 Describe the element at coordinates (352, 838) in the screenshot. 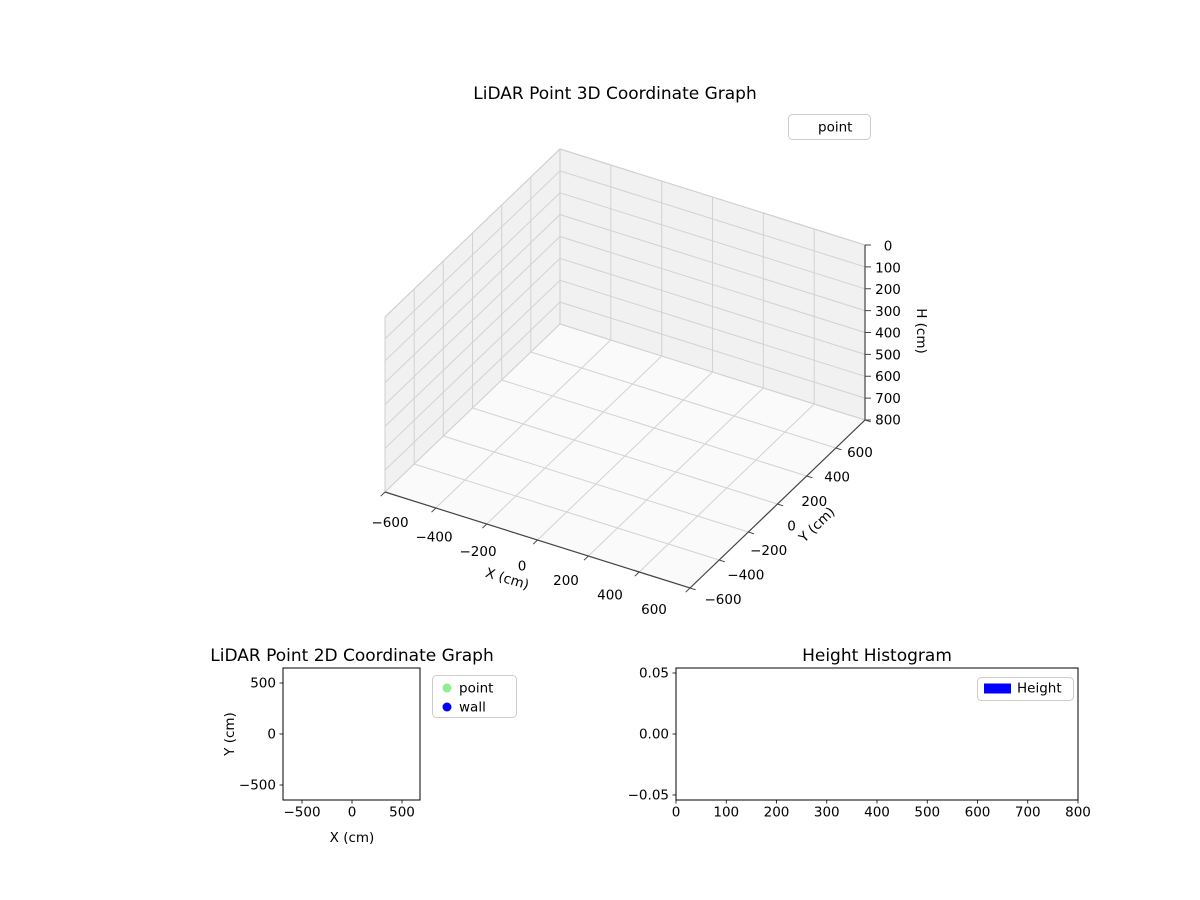

I see `plot2d-xlabel: X (cm)` at that location.